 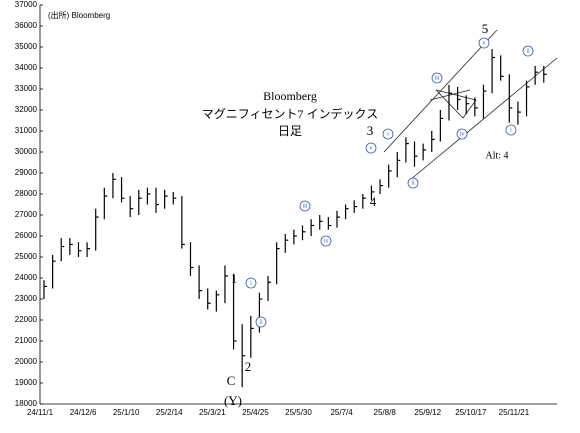 I want to click on wave-label: Alt: 4, so click(x=496, y=155).